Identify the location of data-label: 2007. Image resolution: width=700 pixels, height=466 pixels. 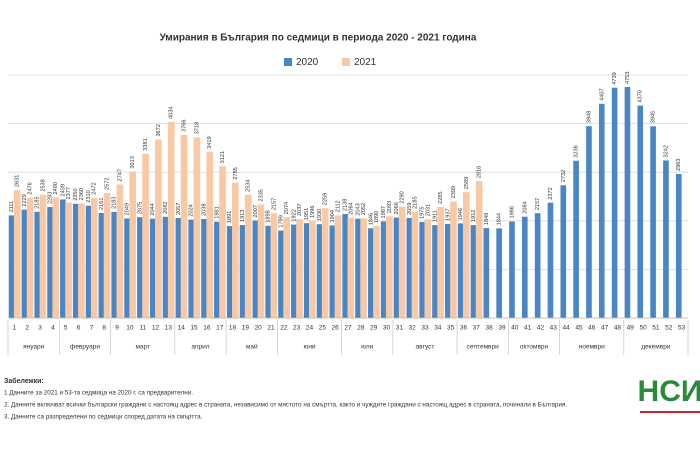
(256, 211).